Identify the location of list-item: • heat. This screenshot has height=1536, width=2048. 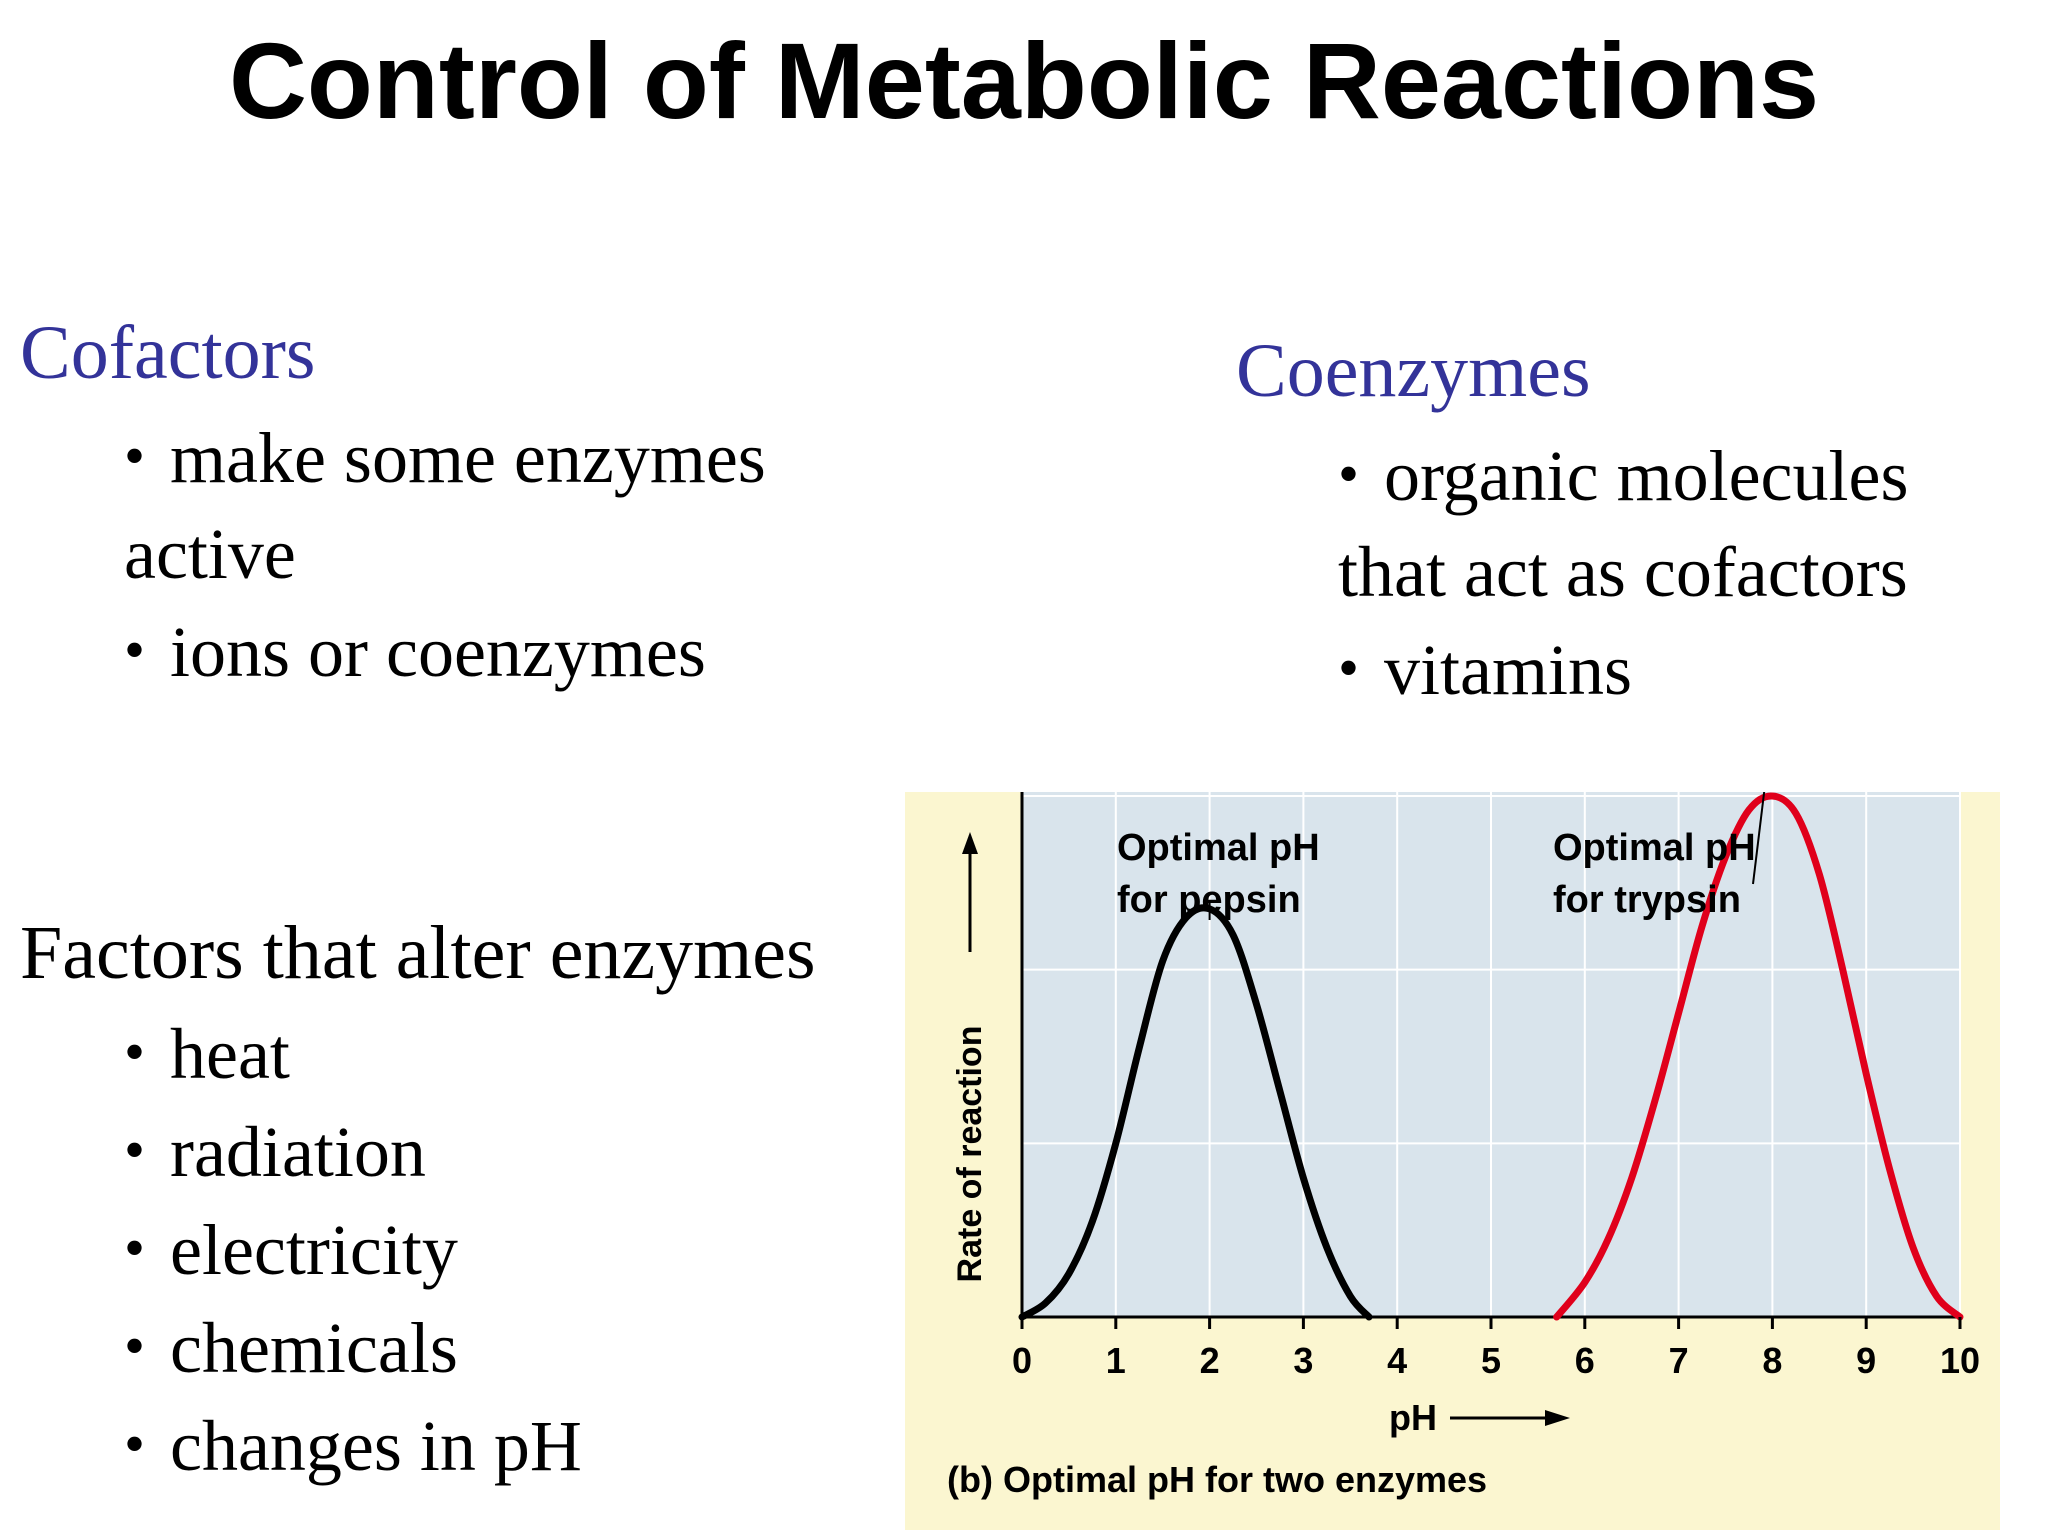
(504, 1053).